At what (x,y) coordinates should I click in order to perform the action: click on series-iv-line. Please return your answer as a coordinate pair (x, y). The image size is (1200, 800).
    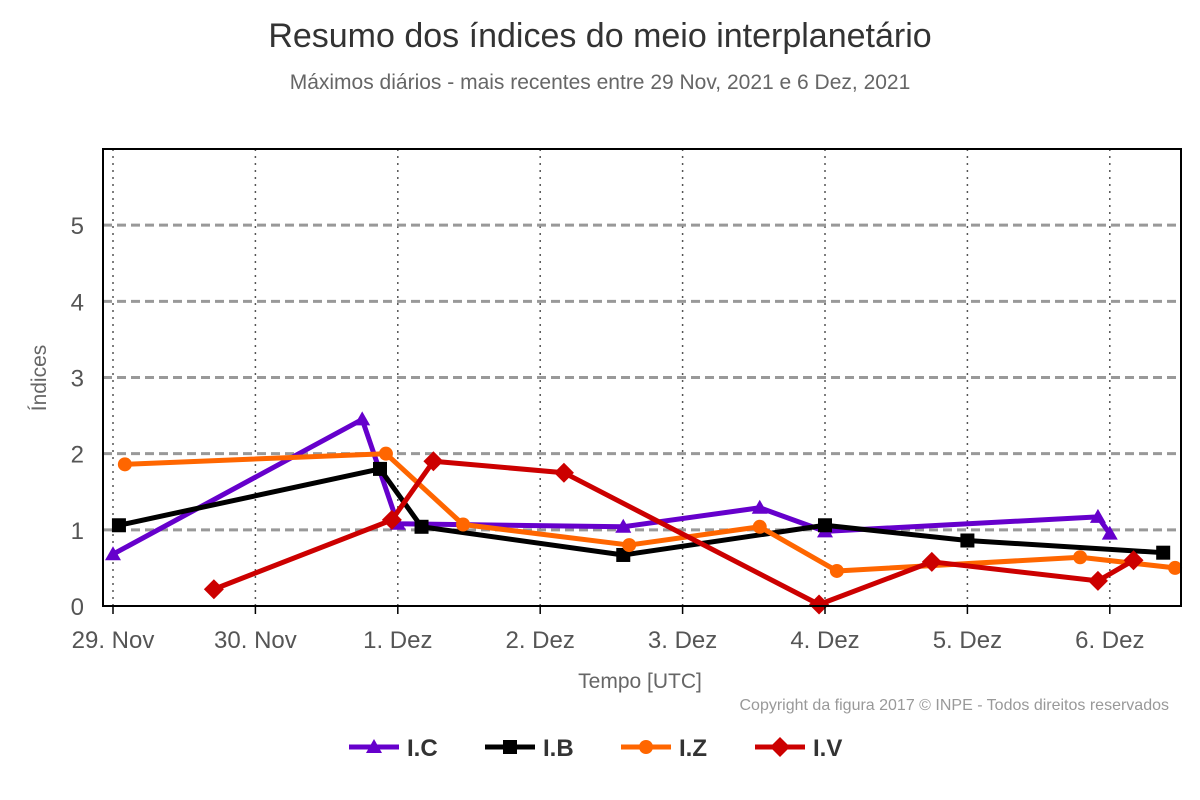
    Looking at the image, I should click on (674, 532).